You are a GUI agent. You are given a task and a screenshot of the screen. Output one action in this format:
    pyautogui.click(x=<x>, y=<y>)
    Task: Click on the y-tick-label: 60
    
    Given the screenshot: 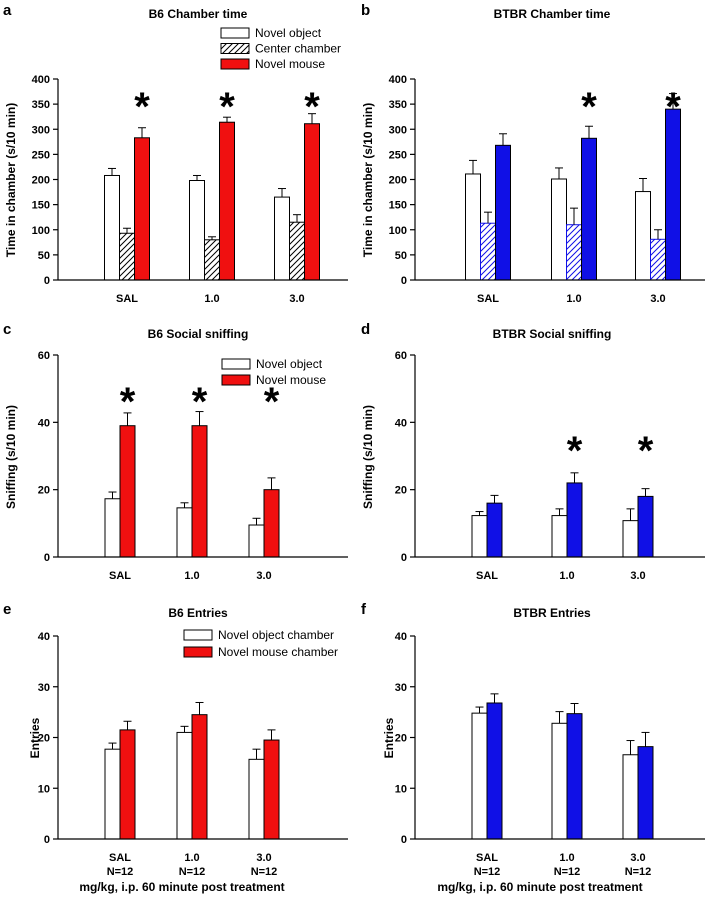 What is the action you would take?
    pyautogui.click(x=44, y=356)
    